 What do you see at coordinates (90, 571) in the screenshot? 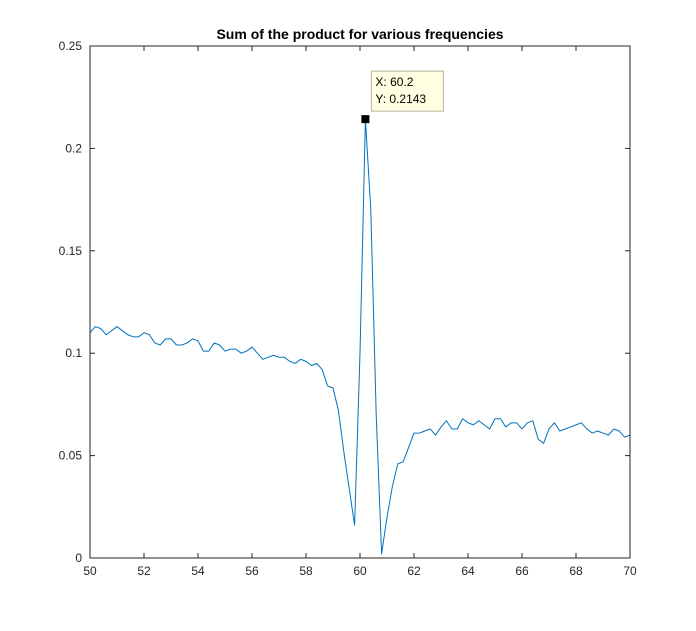
I see `x-tick-label: 50` at bounding box center [90, 571].